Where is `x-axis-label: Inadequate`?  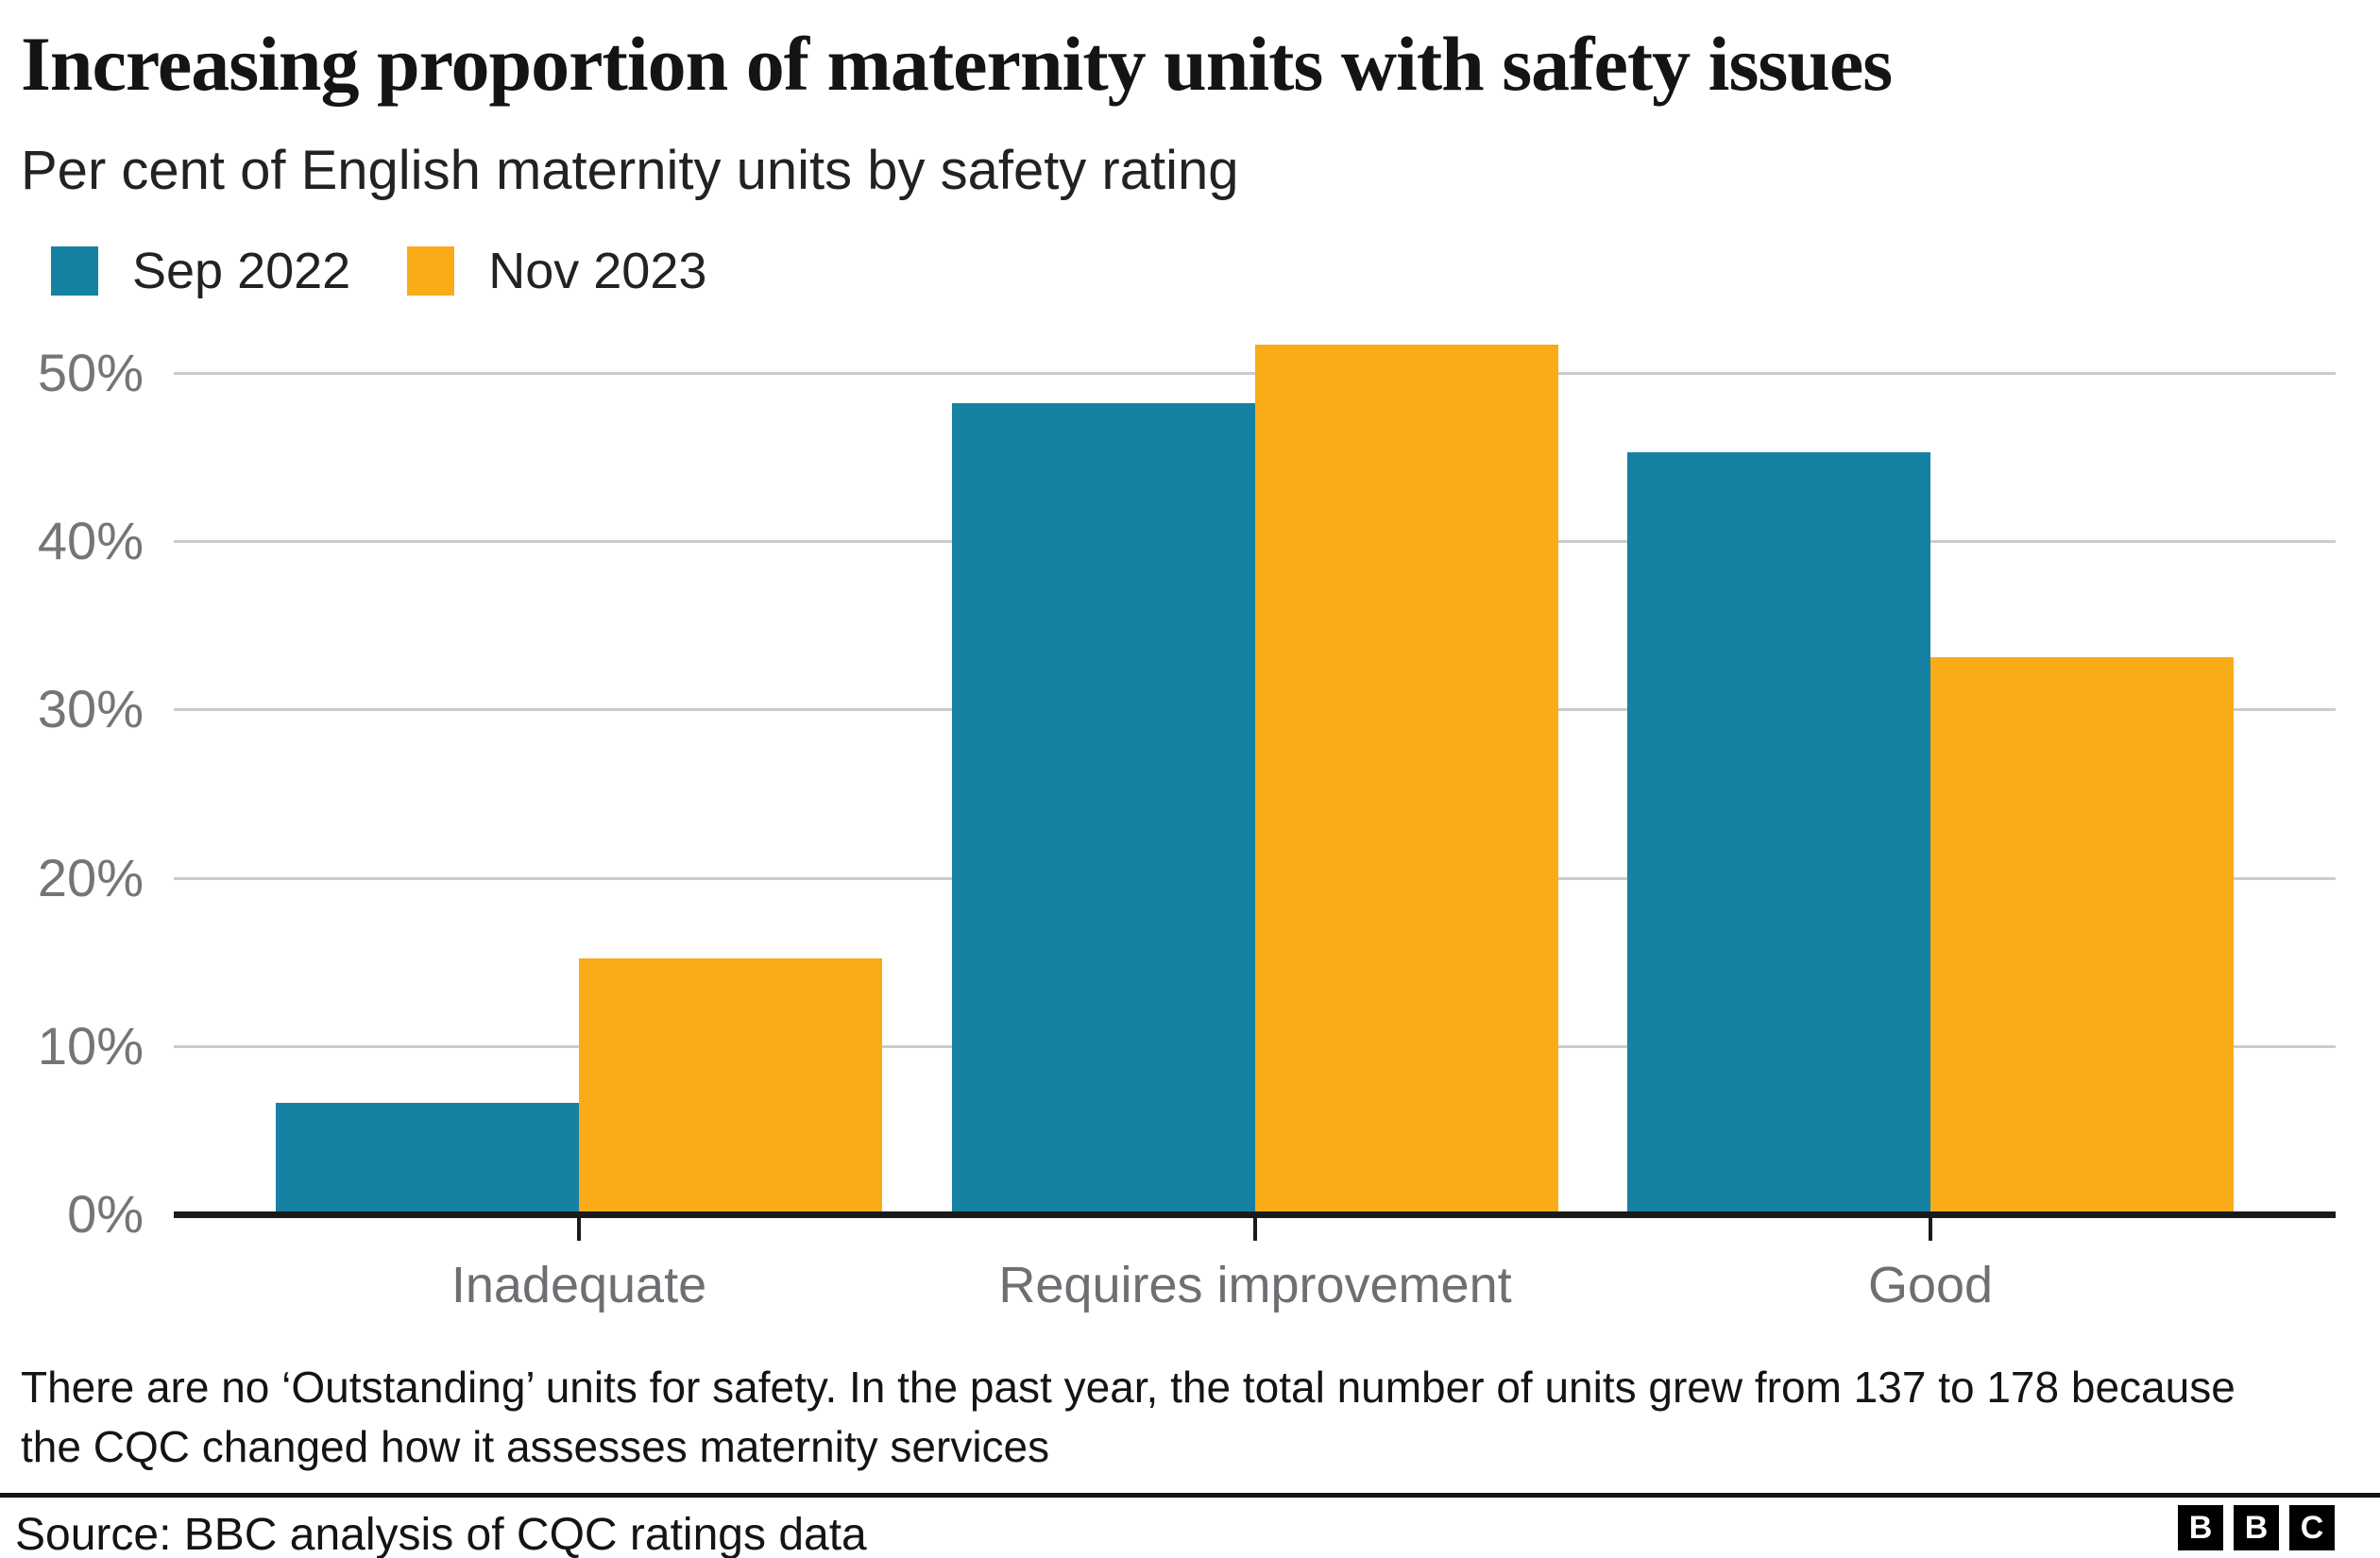
x-axis-label: Inadequate is located at coordinates (578, 1285).